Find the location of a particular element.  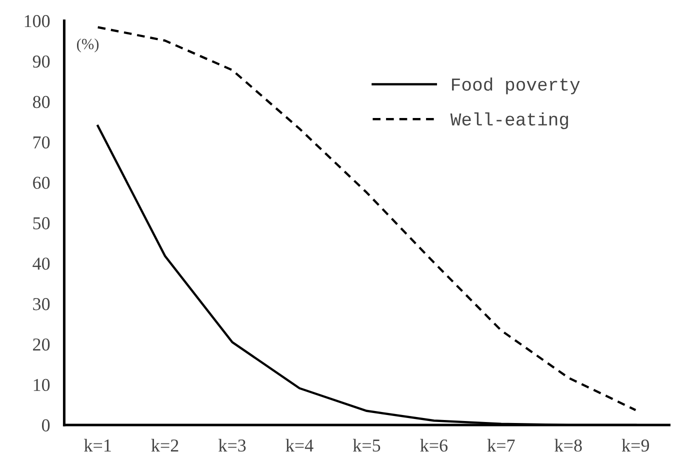

y-tick-label: 60 is located at coordinates (41, 182).